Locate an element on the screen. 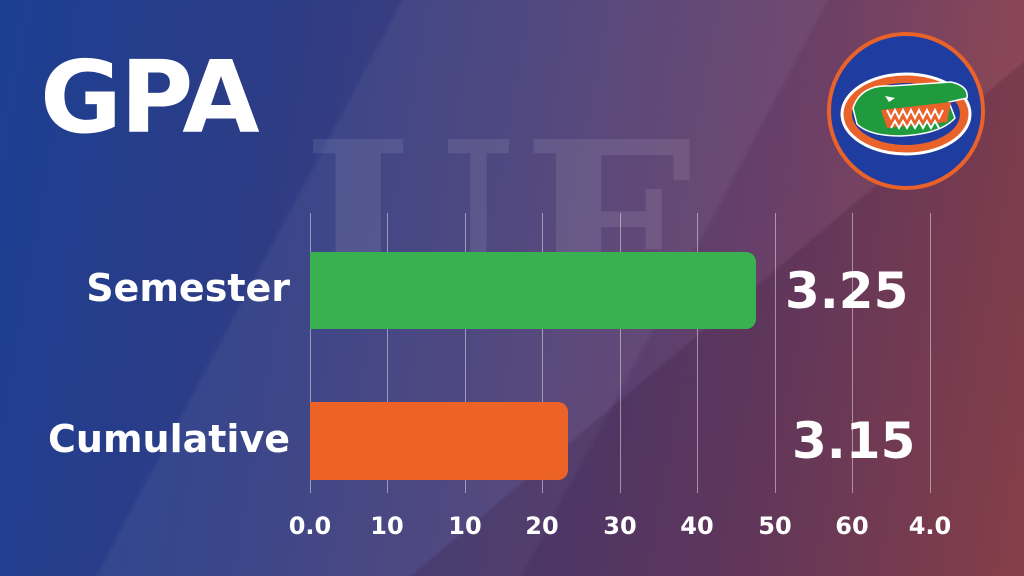  x-tick-label: 0.0 is located at coordinates (310, 526).